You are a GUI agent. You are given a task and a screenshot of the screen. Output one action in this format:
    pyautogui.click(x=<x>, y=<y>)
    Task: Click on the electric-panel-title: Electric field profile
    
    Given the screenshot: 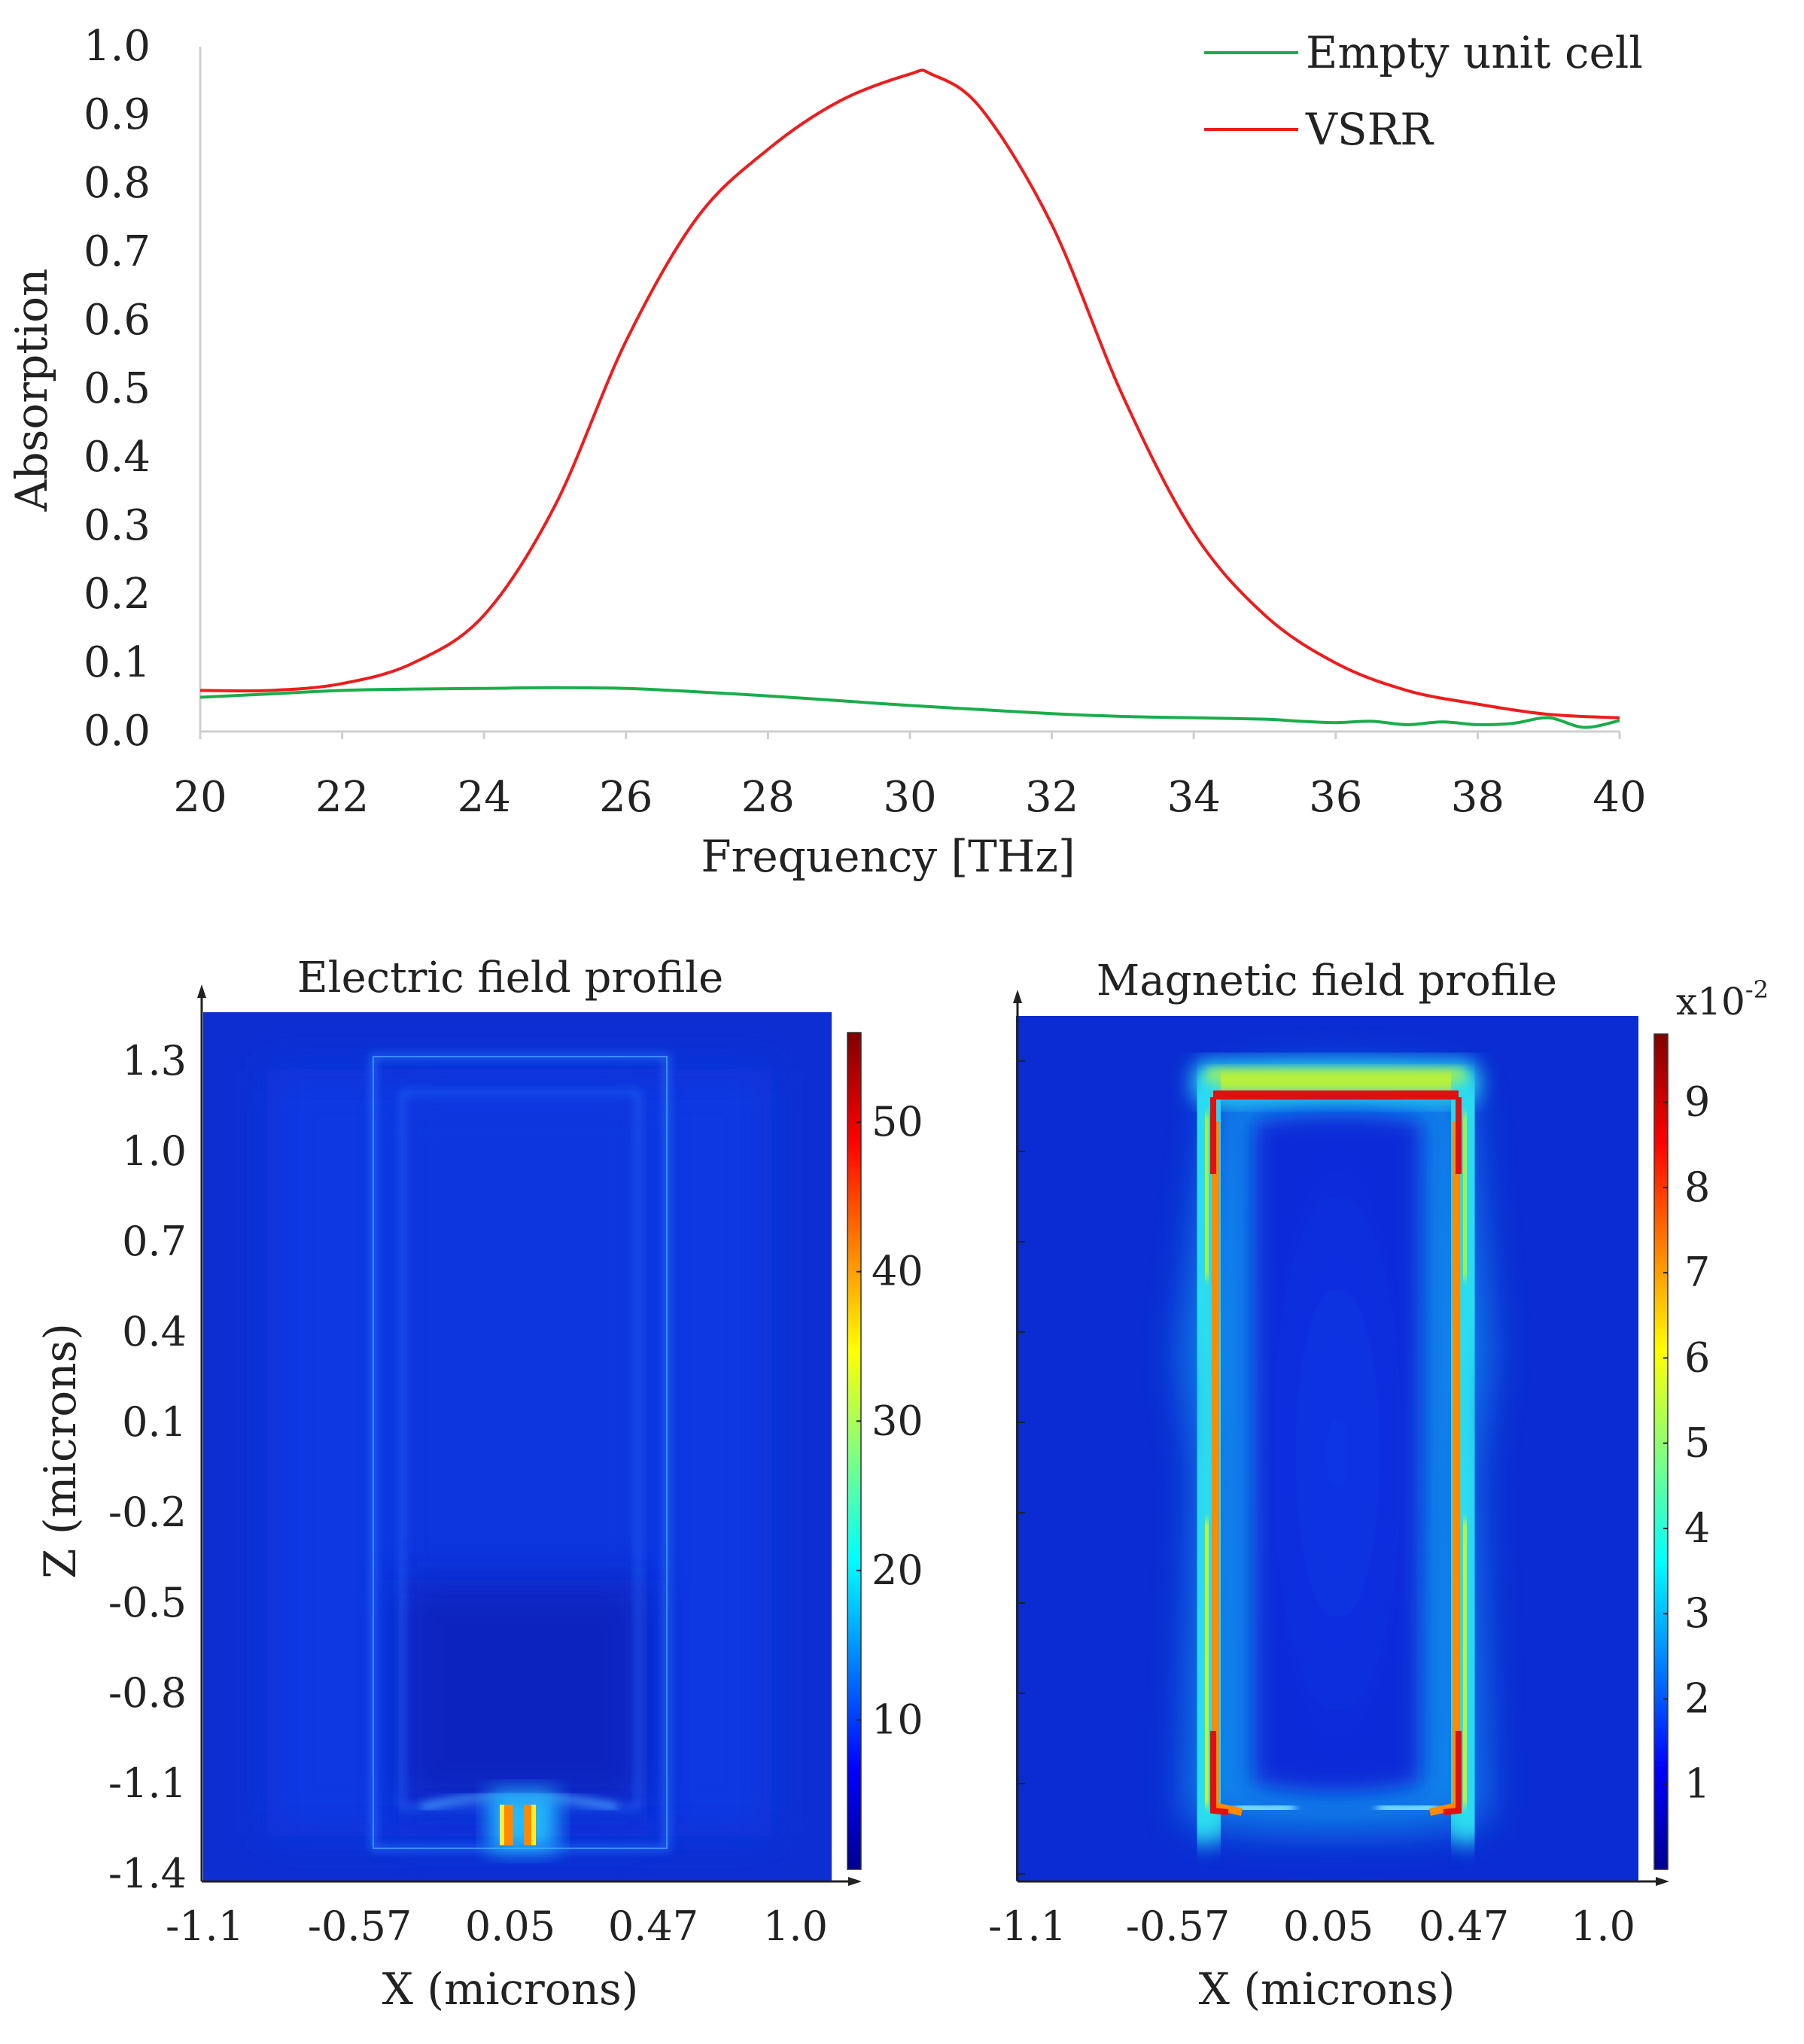 What is the action you would take?
    pyautogui.click(x=510, y=978)
    